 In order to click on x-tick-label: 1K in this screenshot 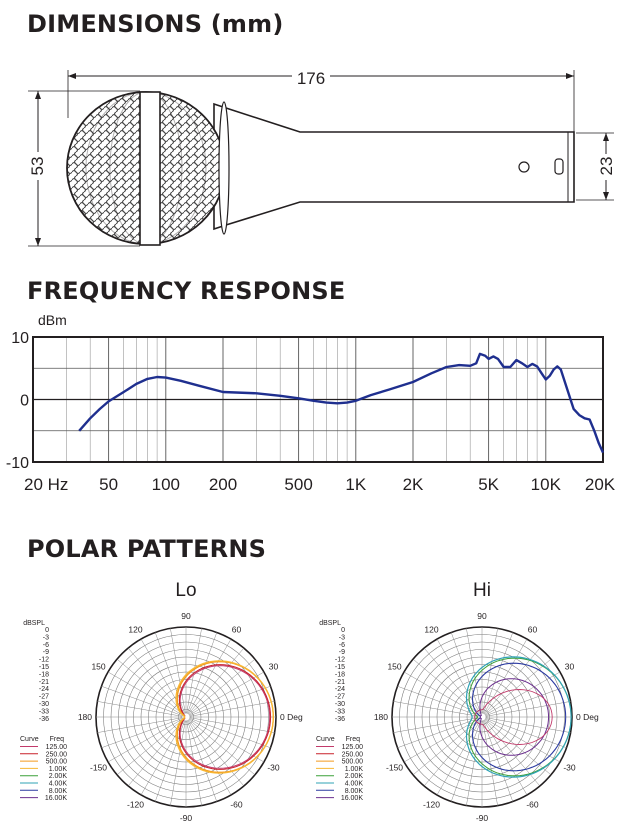, I will do `click(355, 484)`.